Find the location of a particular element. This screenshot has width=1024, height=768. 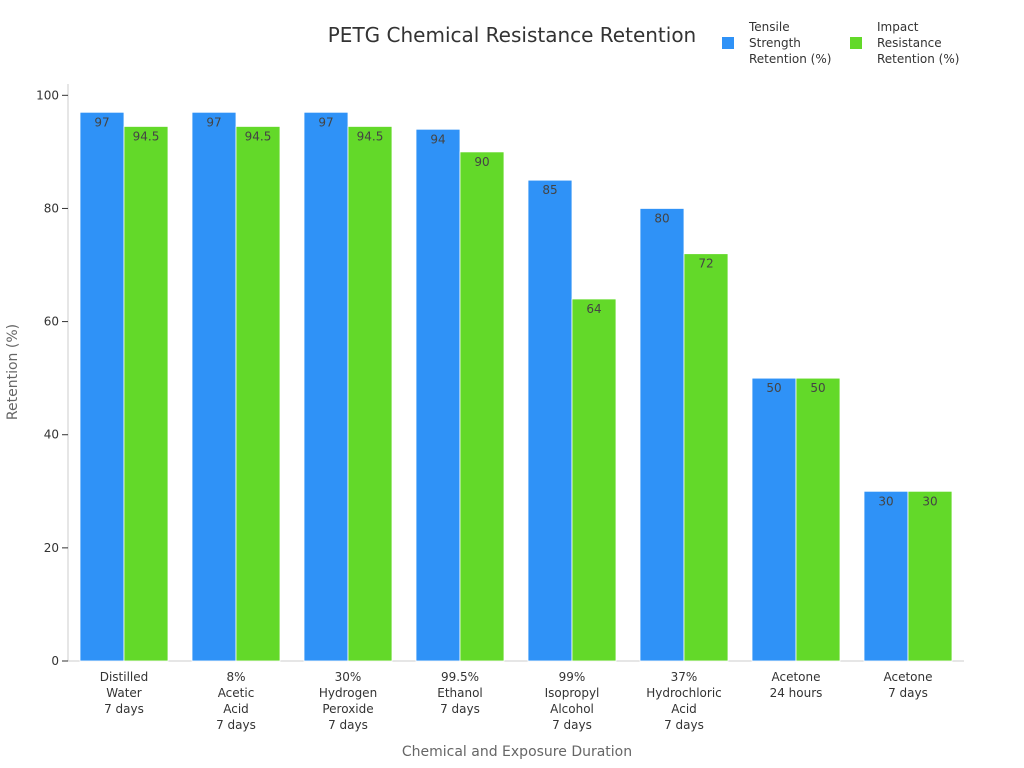

x-tick-label-line: Isopropyl is located at coordinates (572, 693).